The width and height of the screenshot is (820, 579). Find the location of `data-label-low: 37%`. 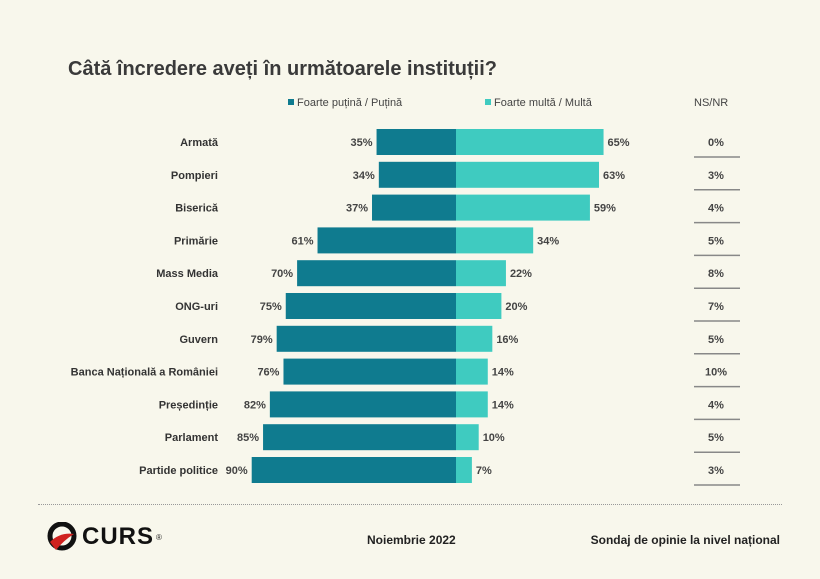

data-label-low: 37% is located at coordinates (357, 209).